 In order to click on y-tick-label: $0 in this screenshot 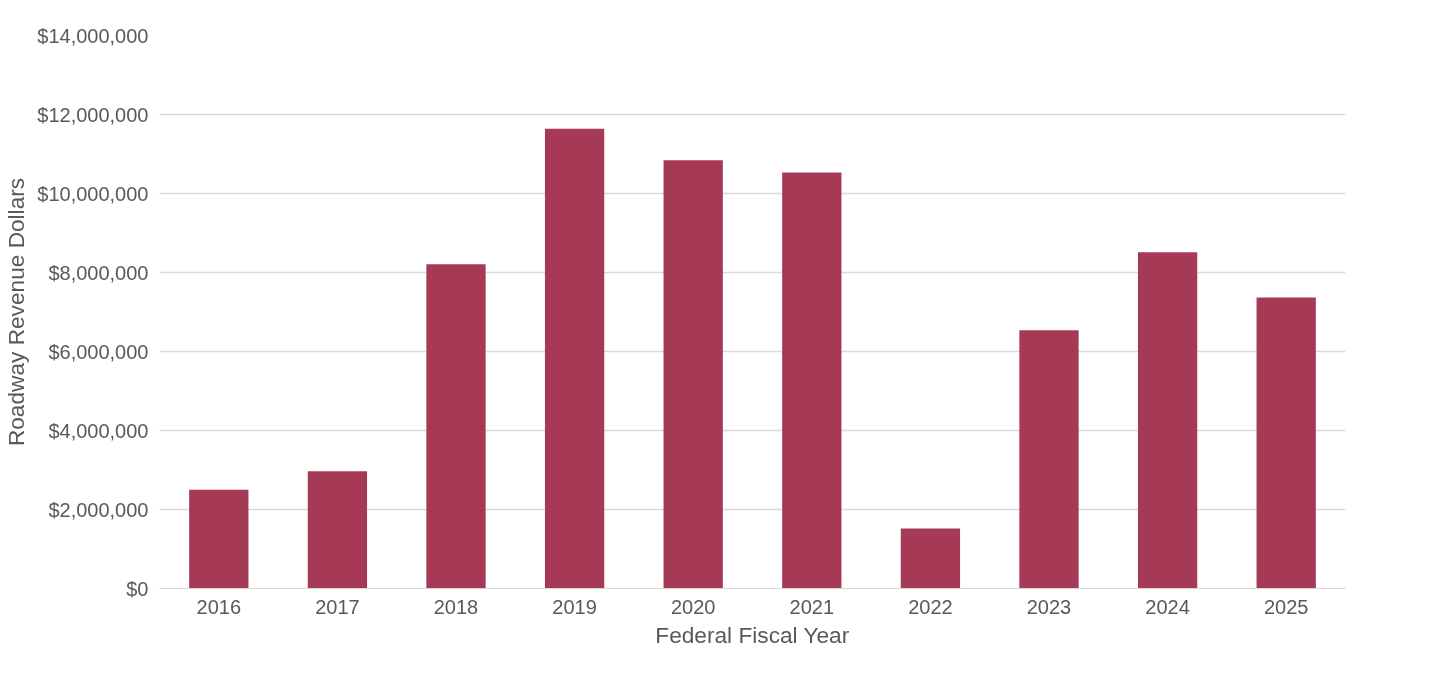, I will do `click(137, 588)`.